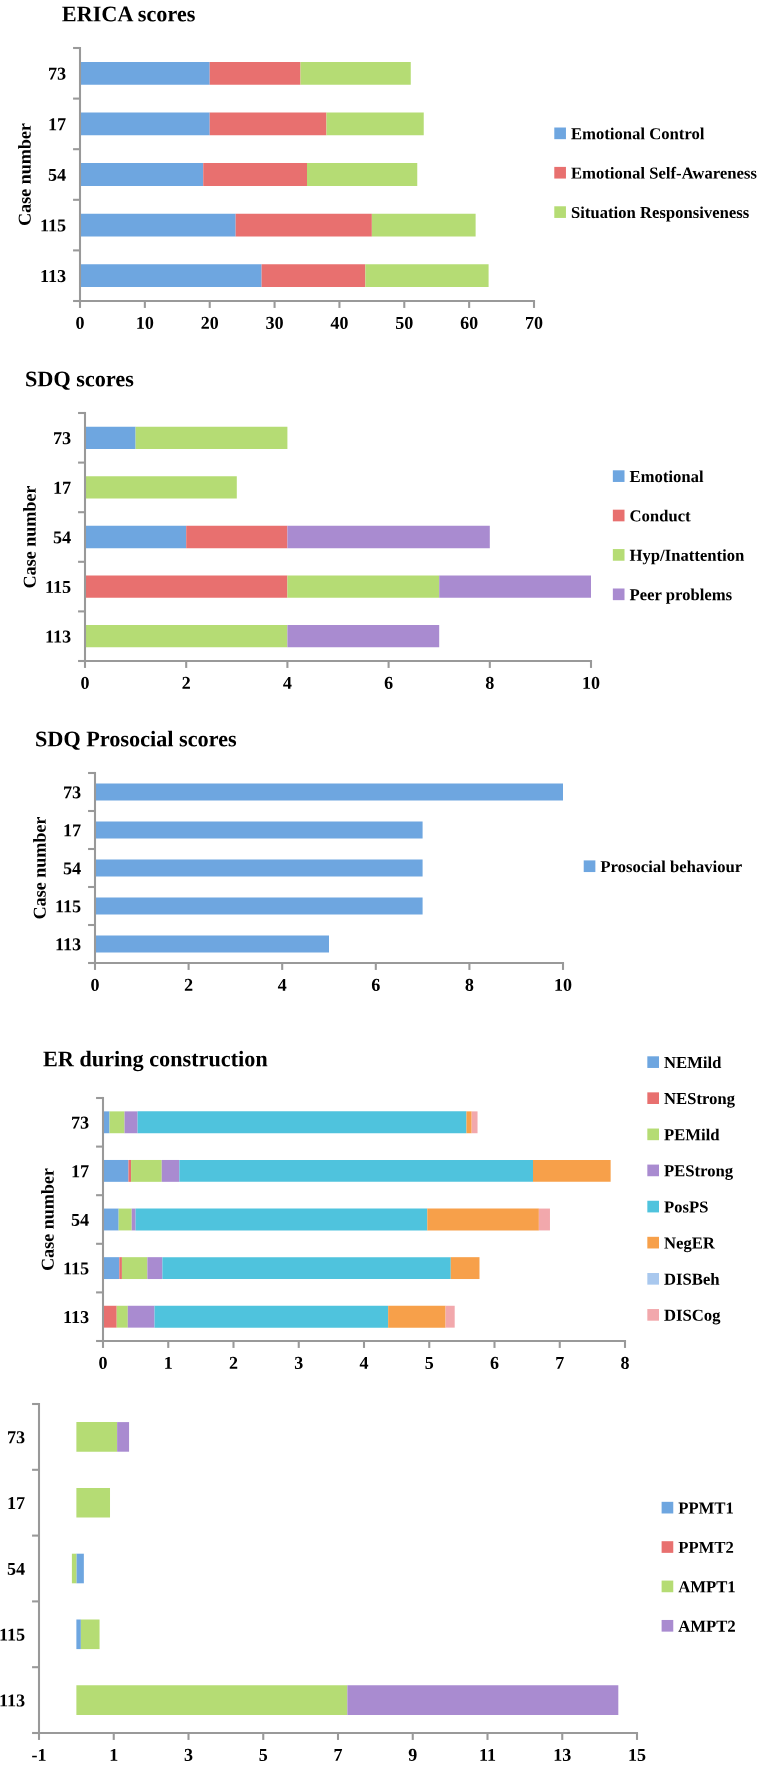 Image resolution: width=761 pixels, height=1767 pixels. I want to click on x-tick-label: 70, so click(534, 322).